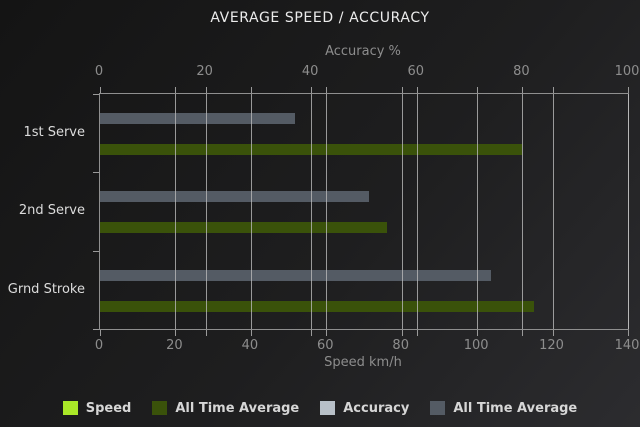 The width and height of the screenshot is (640, 427). I want to click on top-axis-tick-label: 60, so click(416, 71).